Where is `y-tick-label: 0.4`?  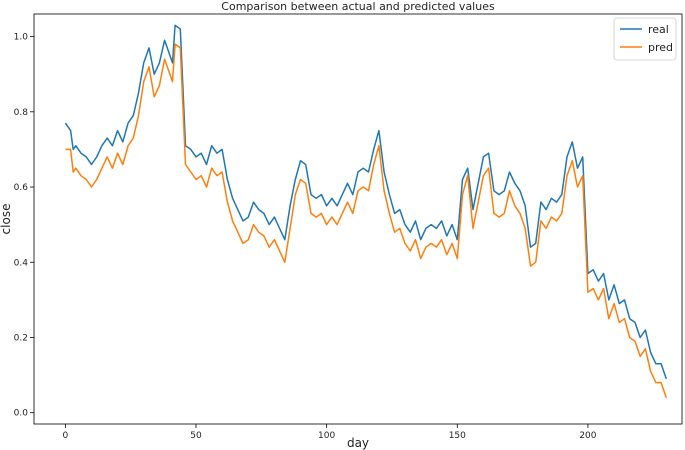 y-tick-label: 0.4 is located at coordinates (21, 263).